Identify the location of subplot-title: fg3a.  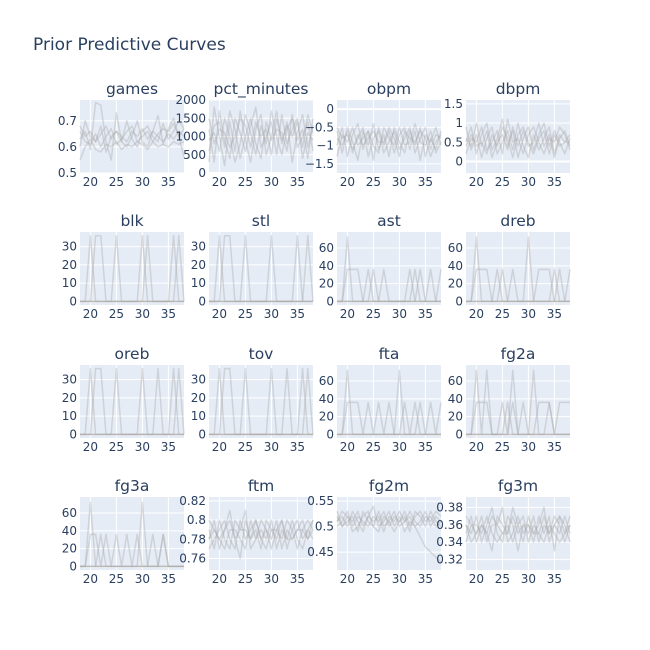
(132, 486).